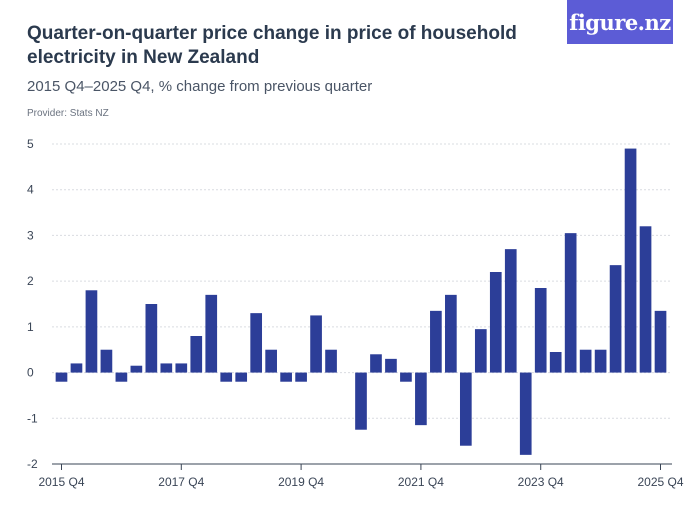 The image size is (700, 525). What do you see at coordinates (421, 482) in the screenshot?
I see `x-tick-label: 2021 Q4` at bounding box center [421, 482].